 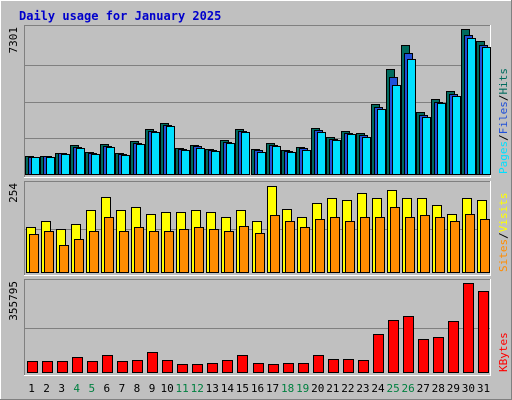 What do you see at coordinates (31, 388) in the screenshot?
I see `x-tick-label: 1` at bounding box center [31, 388].